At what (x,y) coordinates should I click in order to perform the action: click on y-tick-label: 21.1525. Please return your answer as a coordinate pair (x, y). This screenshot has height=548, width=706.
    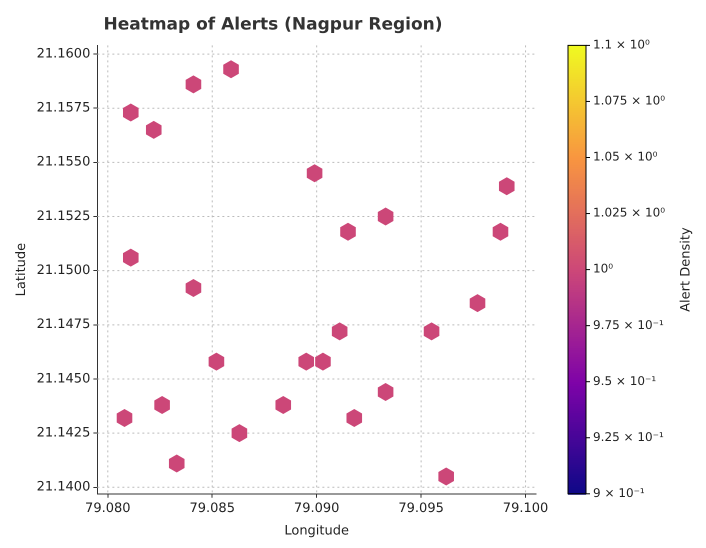
    Looking at the image, I should click on (63, 216).